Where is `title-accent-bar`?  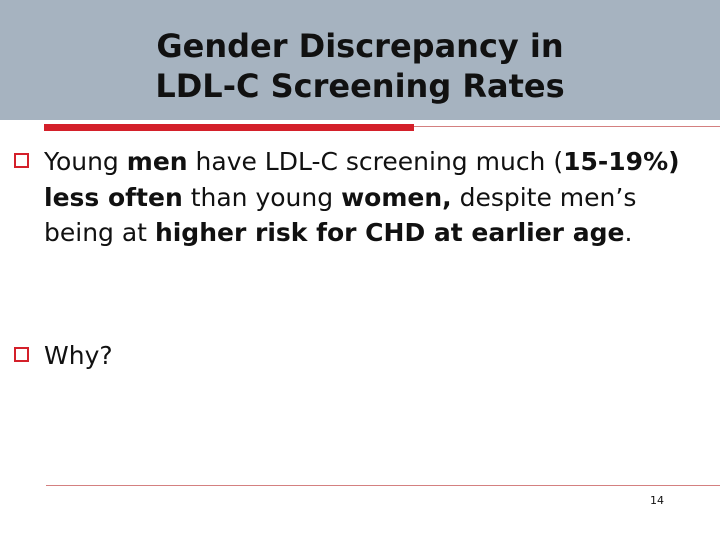
title-accent-bar is located at coordinates (229, 127).